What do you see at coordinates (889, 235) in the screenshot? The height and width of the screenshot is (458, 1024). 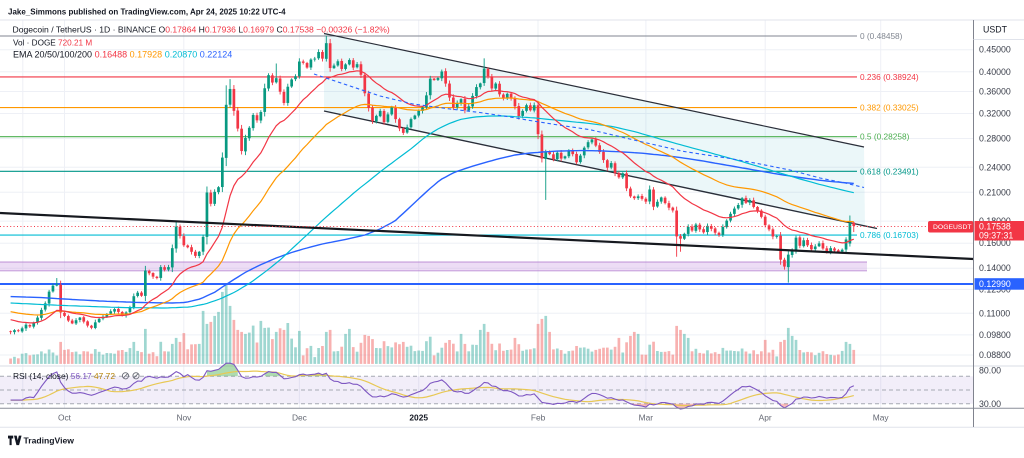 I see `svg-text: 0.786 (0.16703)` at bounding box center [889, 235].